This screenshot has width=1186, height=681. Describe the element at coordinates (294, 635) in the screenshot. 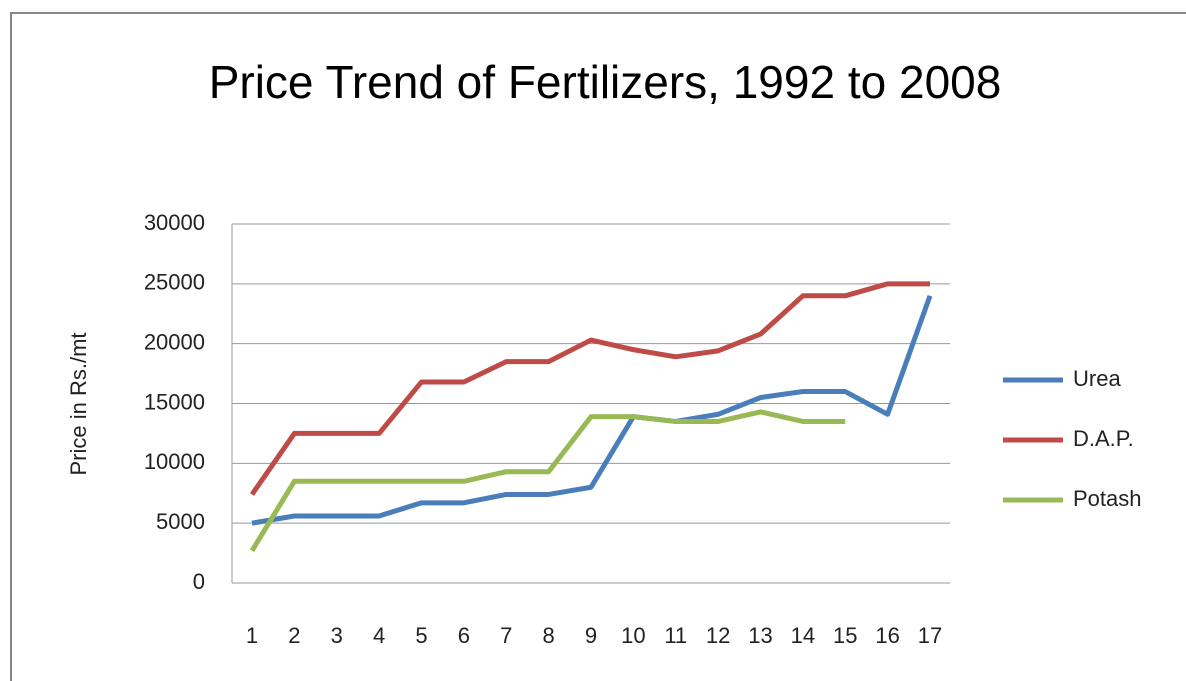

I see `x-tick-label: 2` at that location.